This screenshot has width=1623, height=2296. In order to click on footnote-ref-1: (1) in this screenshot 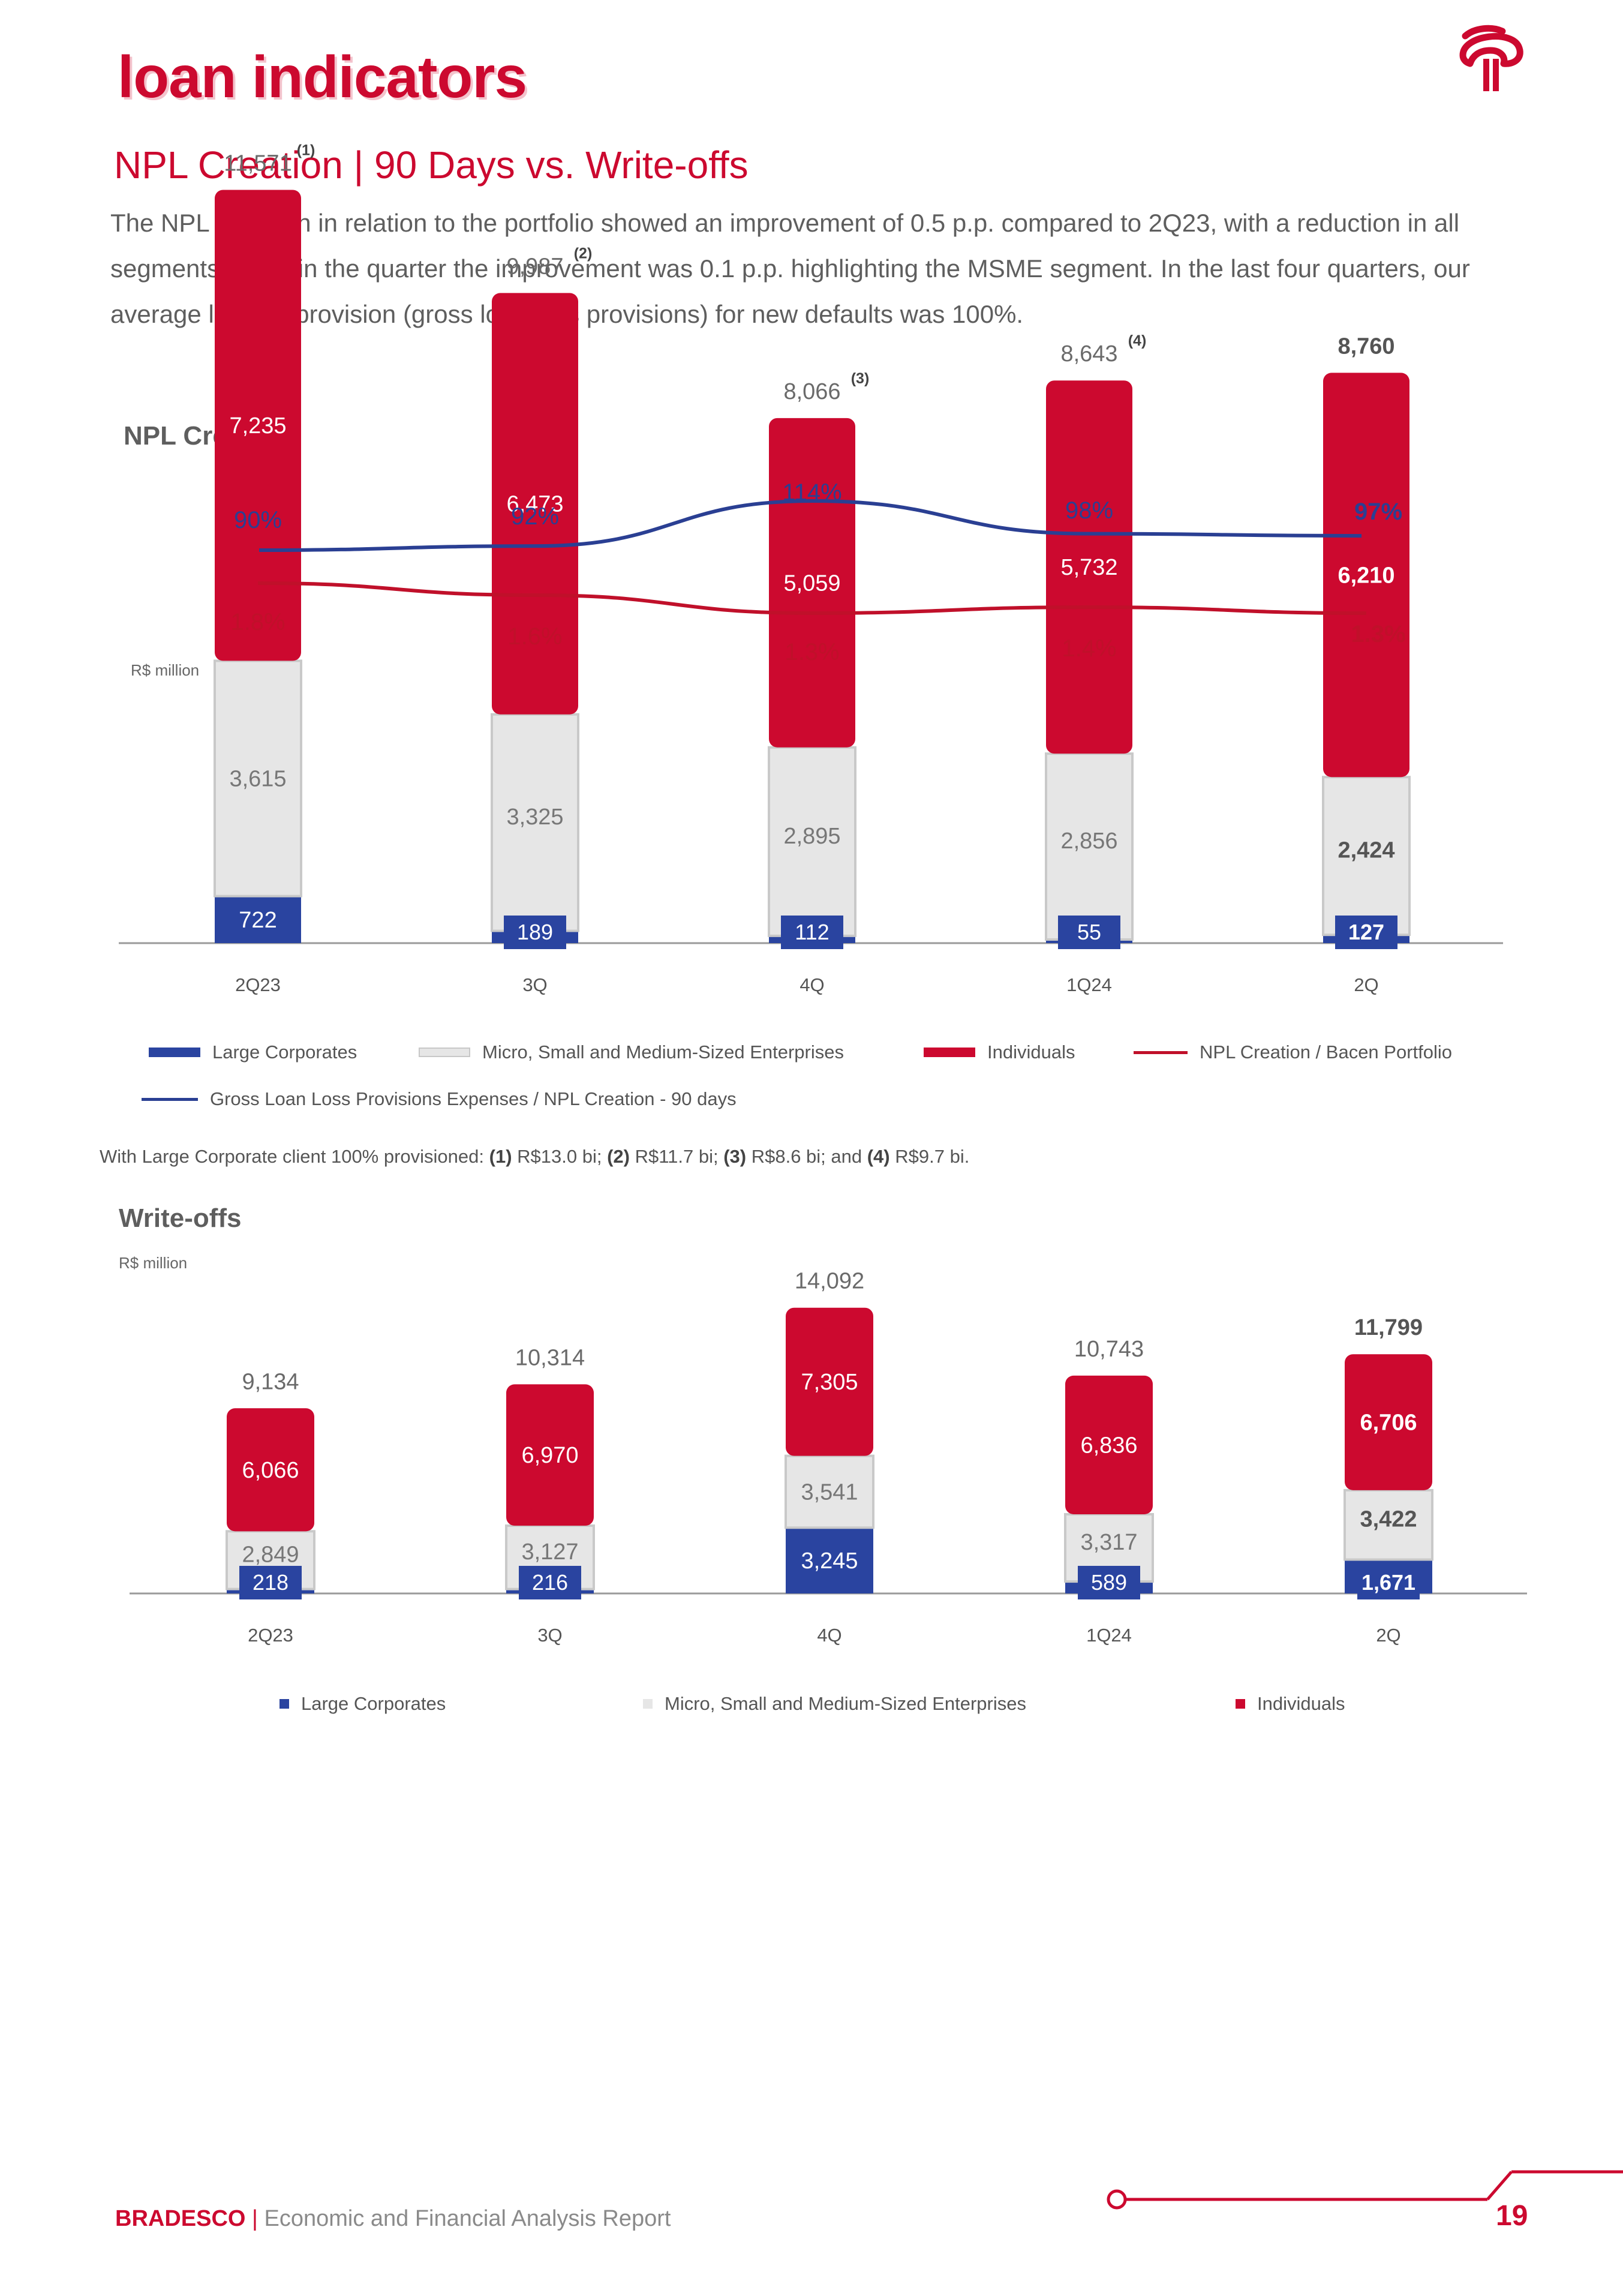, I will do `click(500, 1157)`.